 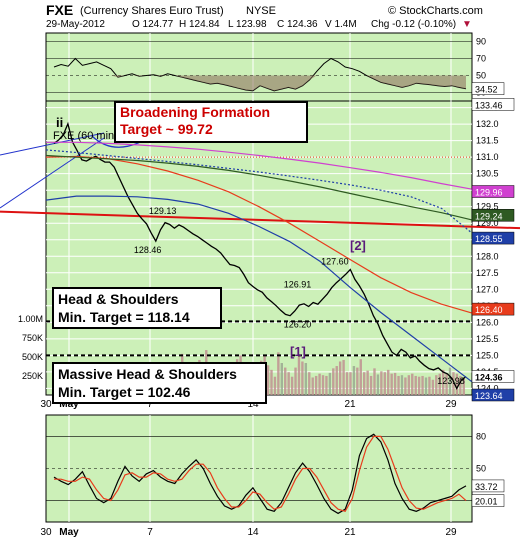 What do you see at coordinates (30, 319) in the screenshot?
I see `volume-tick-label: 1.00M` at bounding box center [30, 319].